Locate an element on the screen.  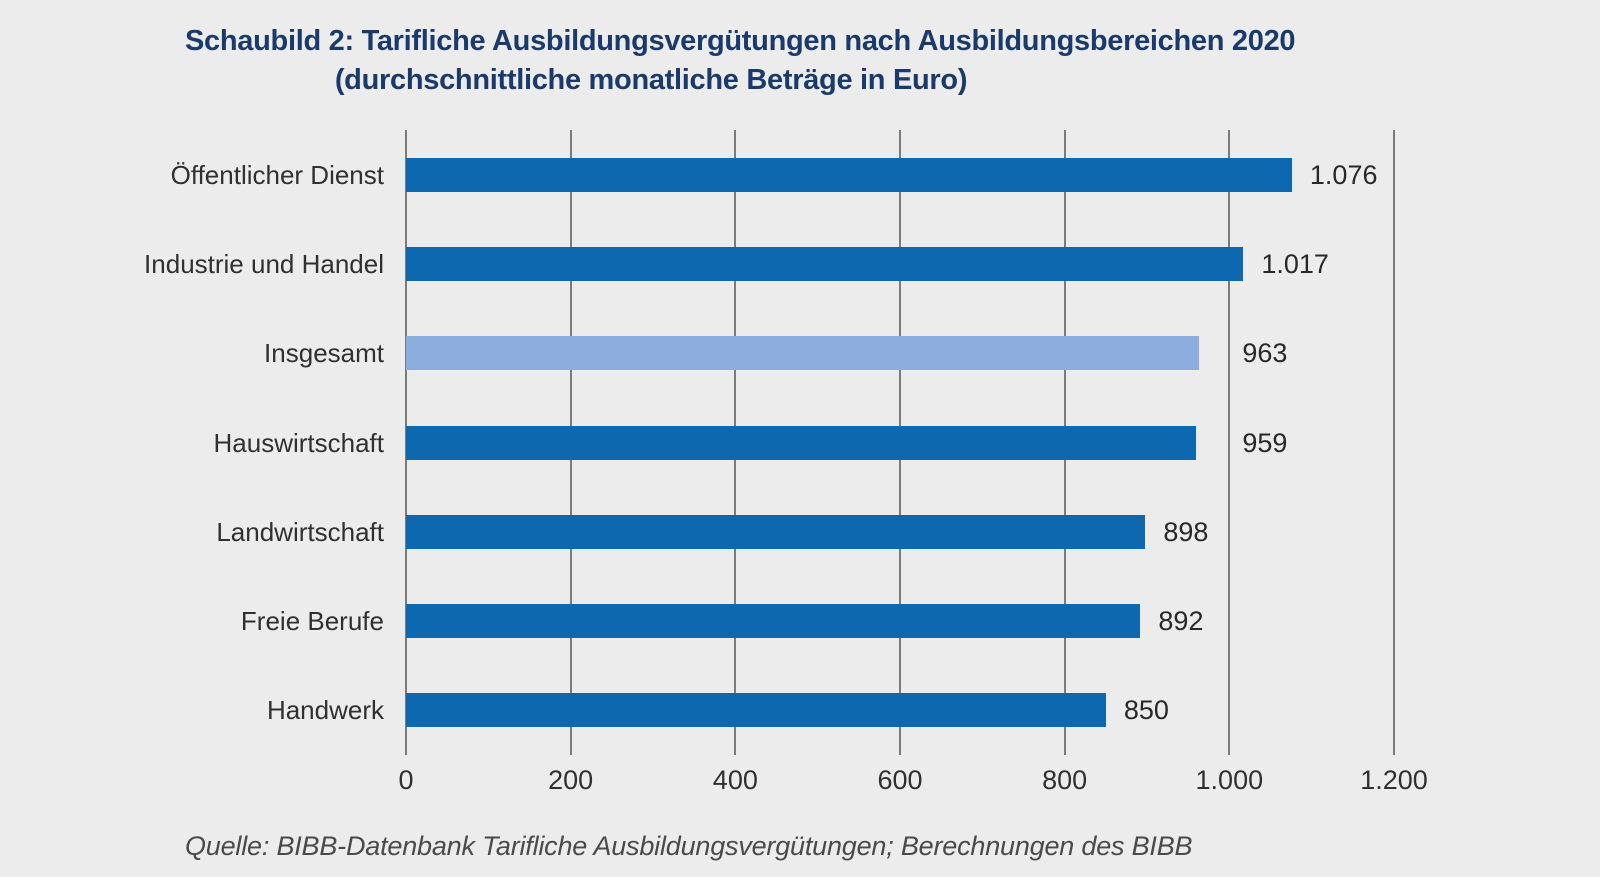
value-label-offentlicher-dienst: 1.076 is located at coordinates (1343, 174).